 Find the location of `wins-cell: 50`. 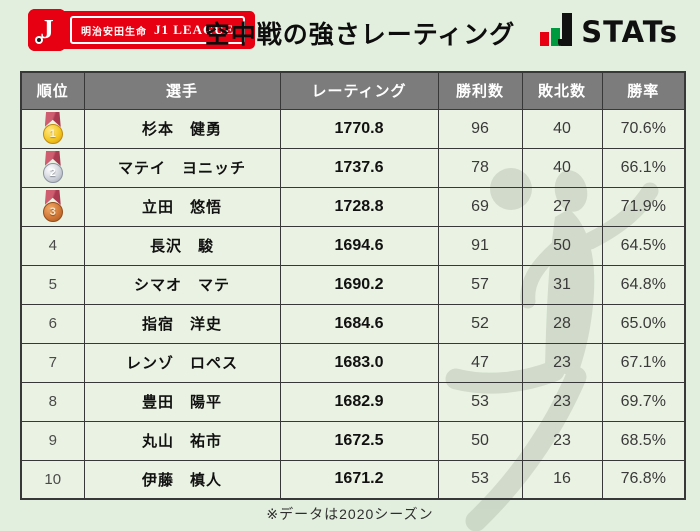

wins-cell: 50 is located at coordinates (480, 440).